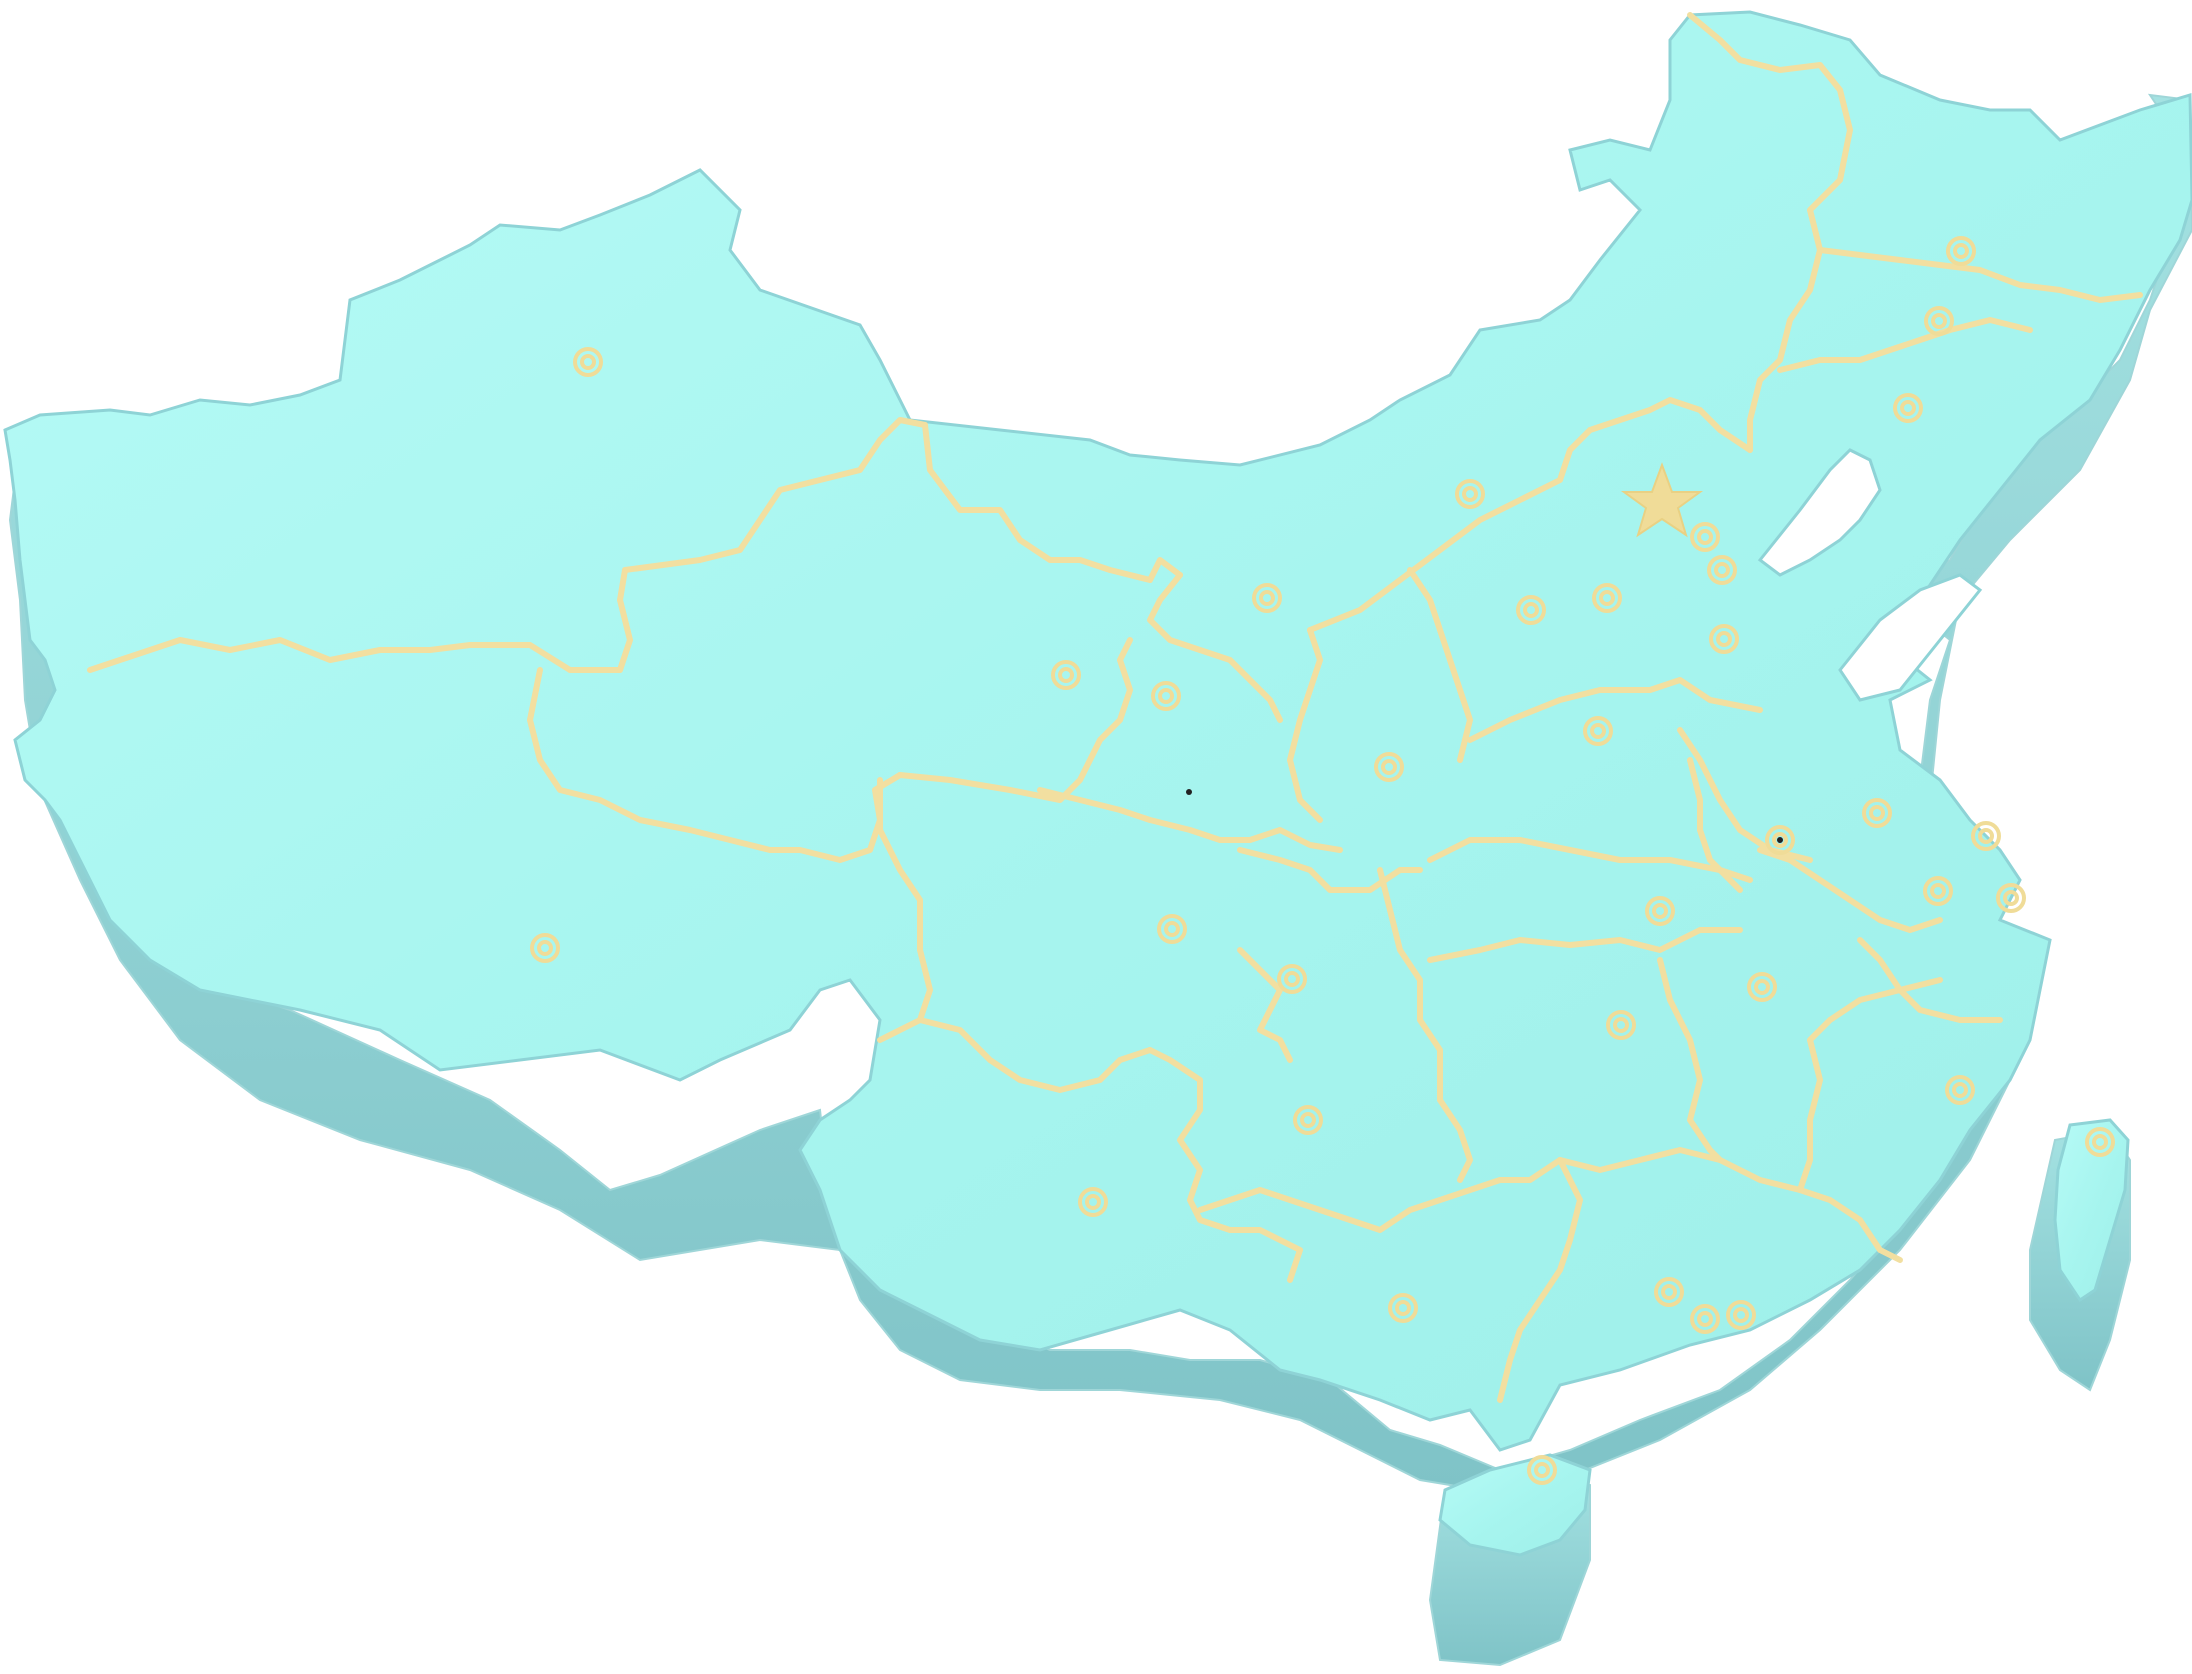 This screenshot has width=2192, height=1674. I want to click on boundary-guangdong-fujian, so click(1850, 1225).